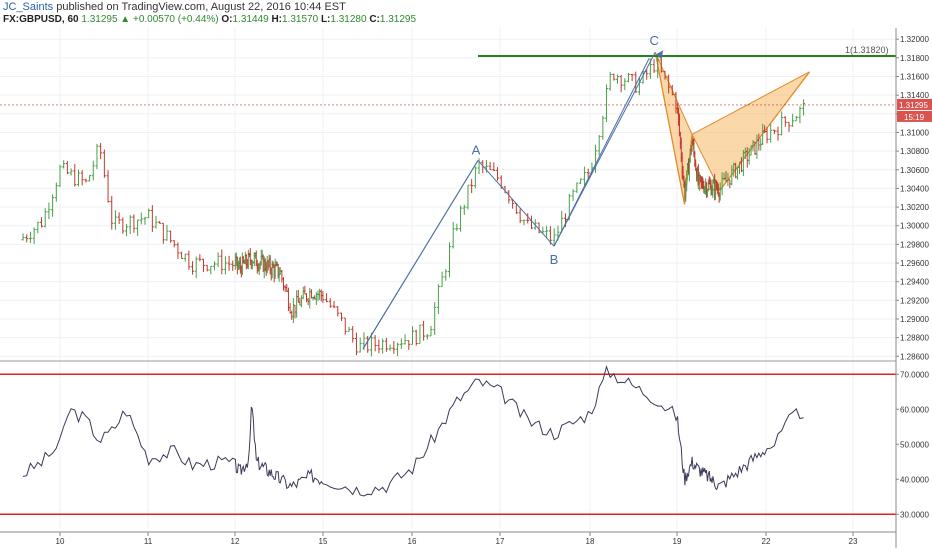 The image size is (932, 550). I want to click on wave-arrow-0a-b, so click(420, 255).